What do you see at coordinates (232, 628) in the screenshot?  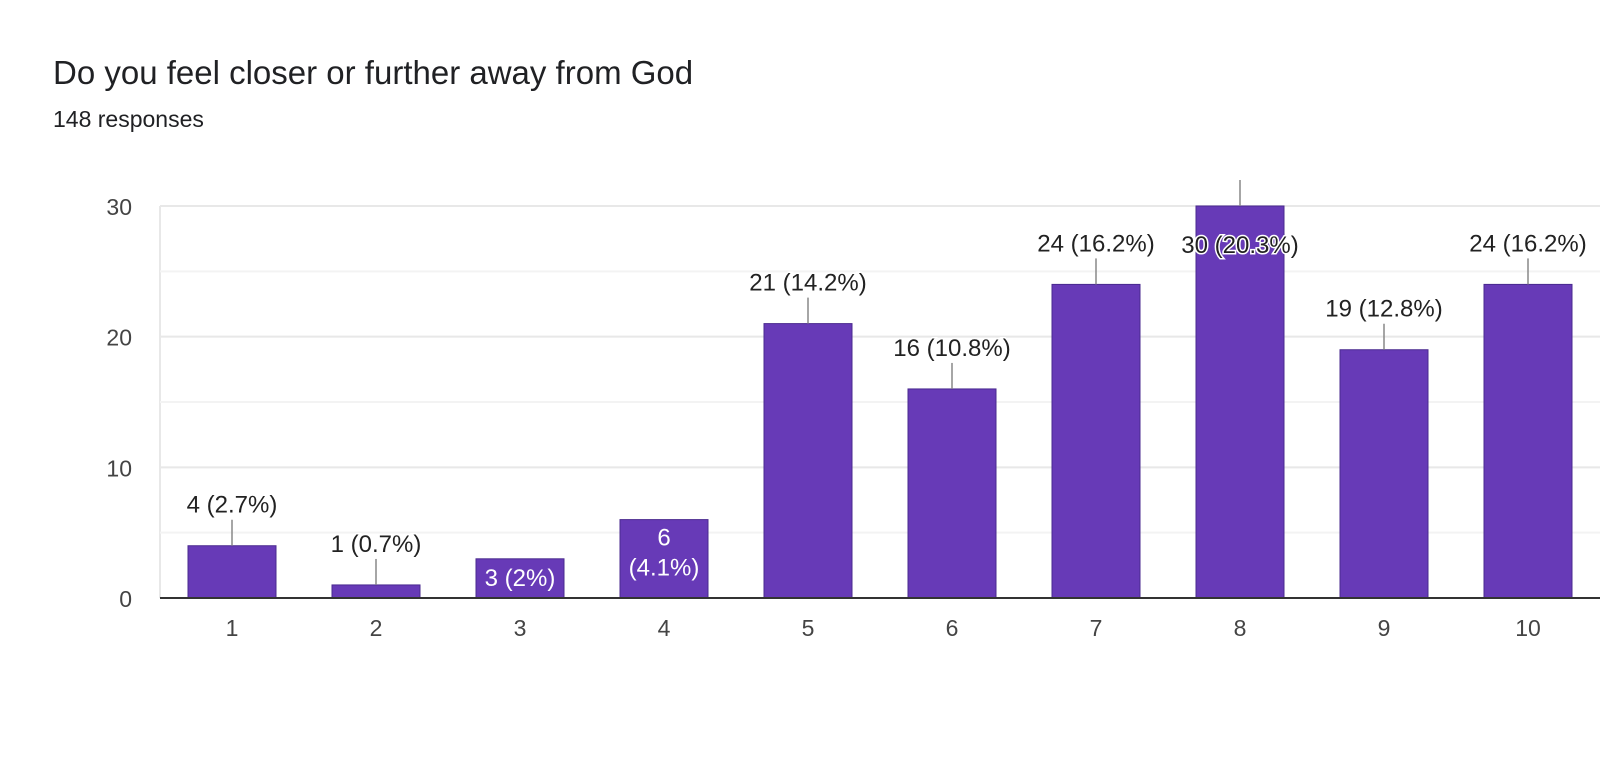 I see `x-tick-label: 1` at bounding box center [232, 628].